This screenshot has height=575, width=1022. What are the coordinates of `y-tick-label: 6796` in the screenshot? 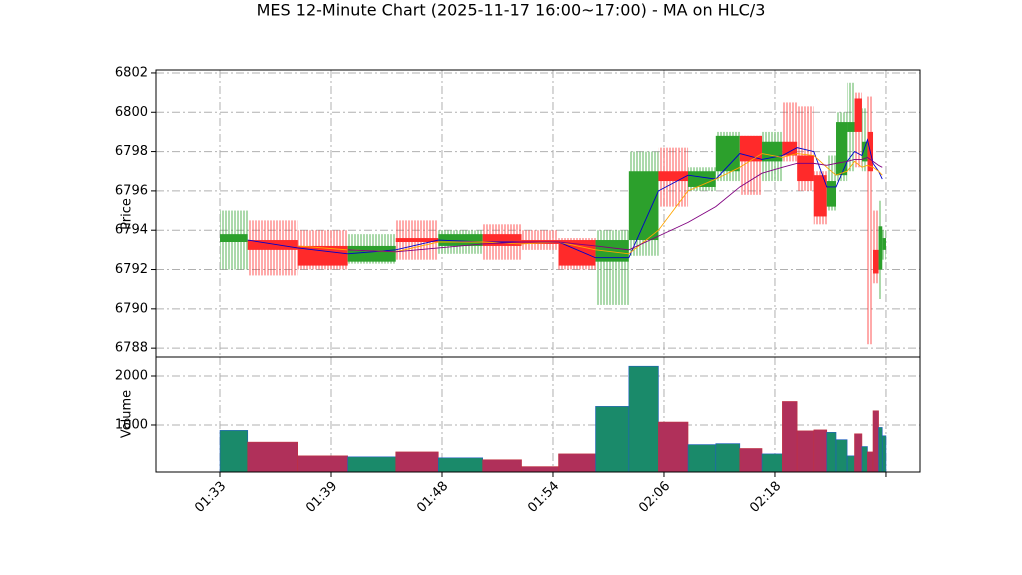 It's located at (131, 190).